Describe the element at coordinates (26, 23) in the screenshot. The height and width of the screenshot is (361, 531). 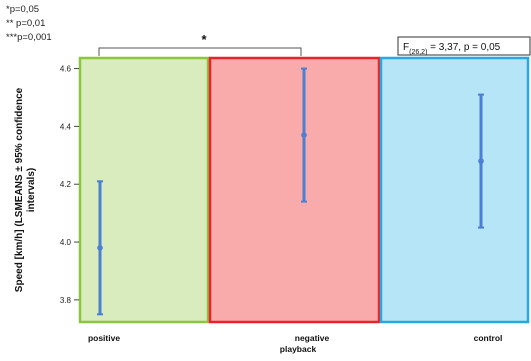
I see `significance-legend-item: ** p=0,01` at that location.